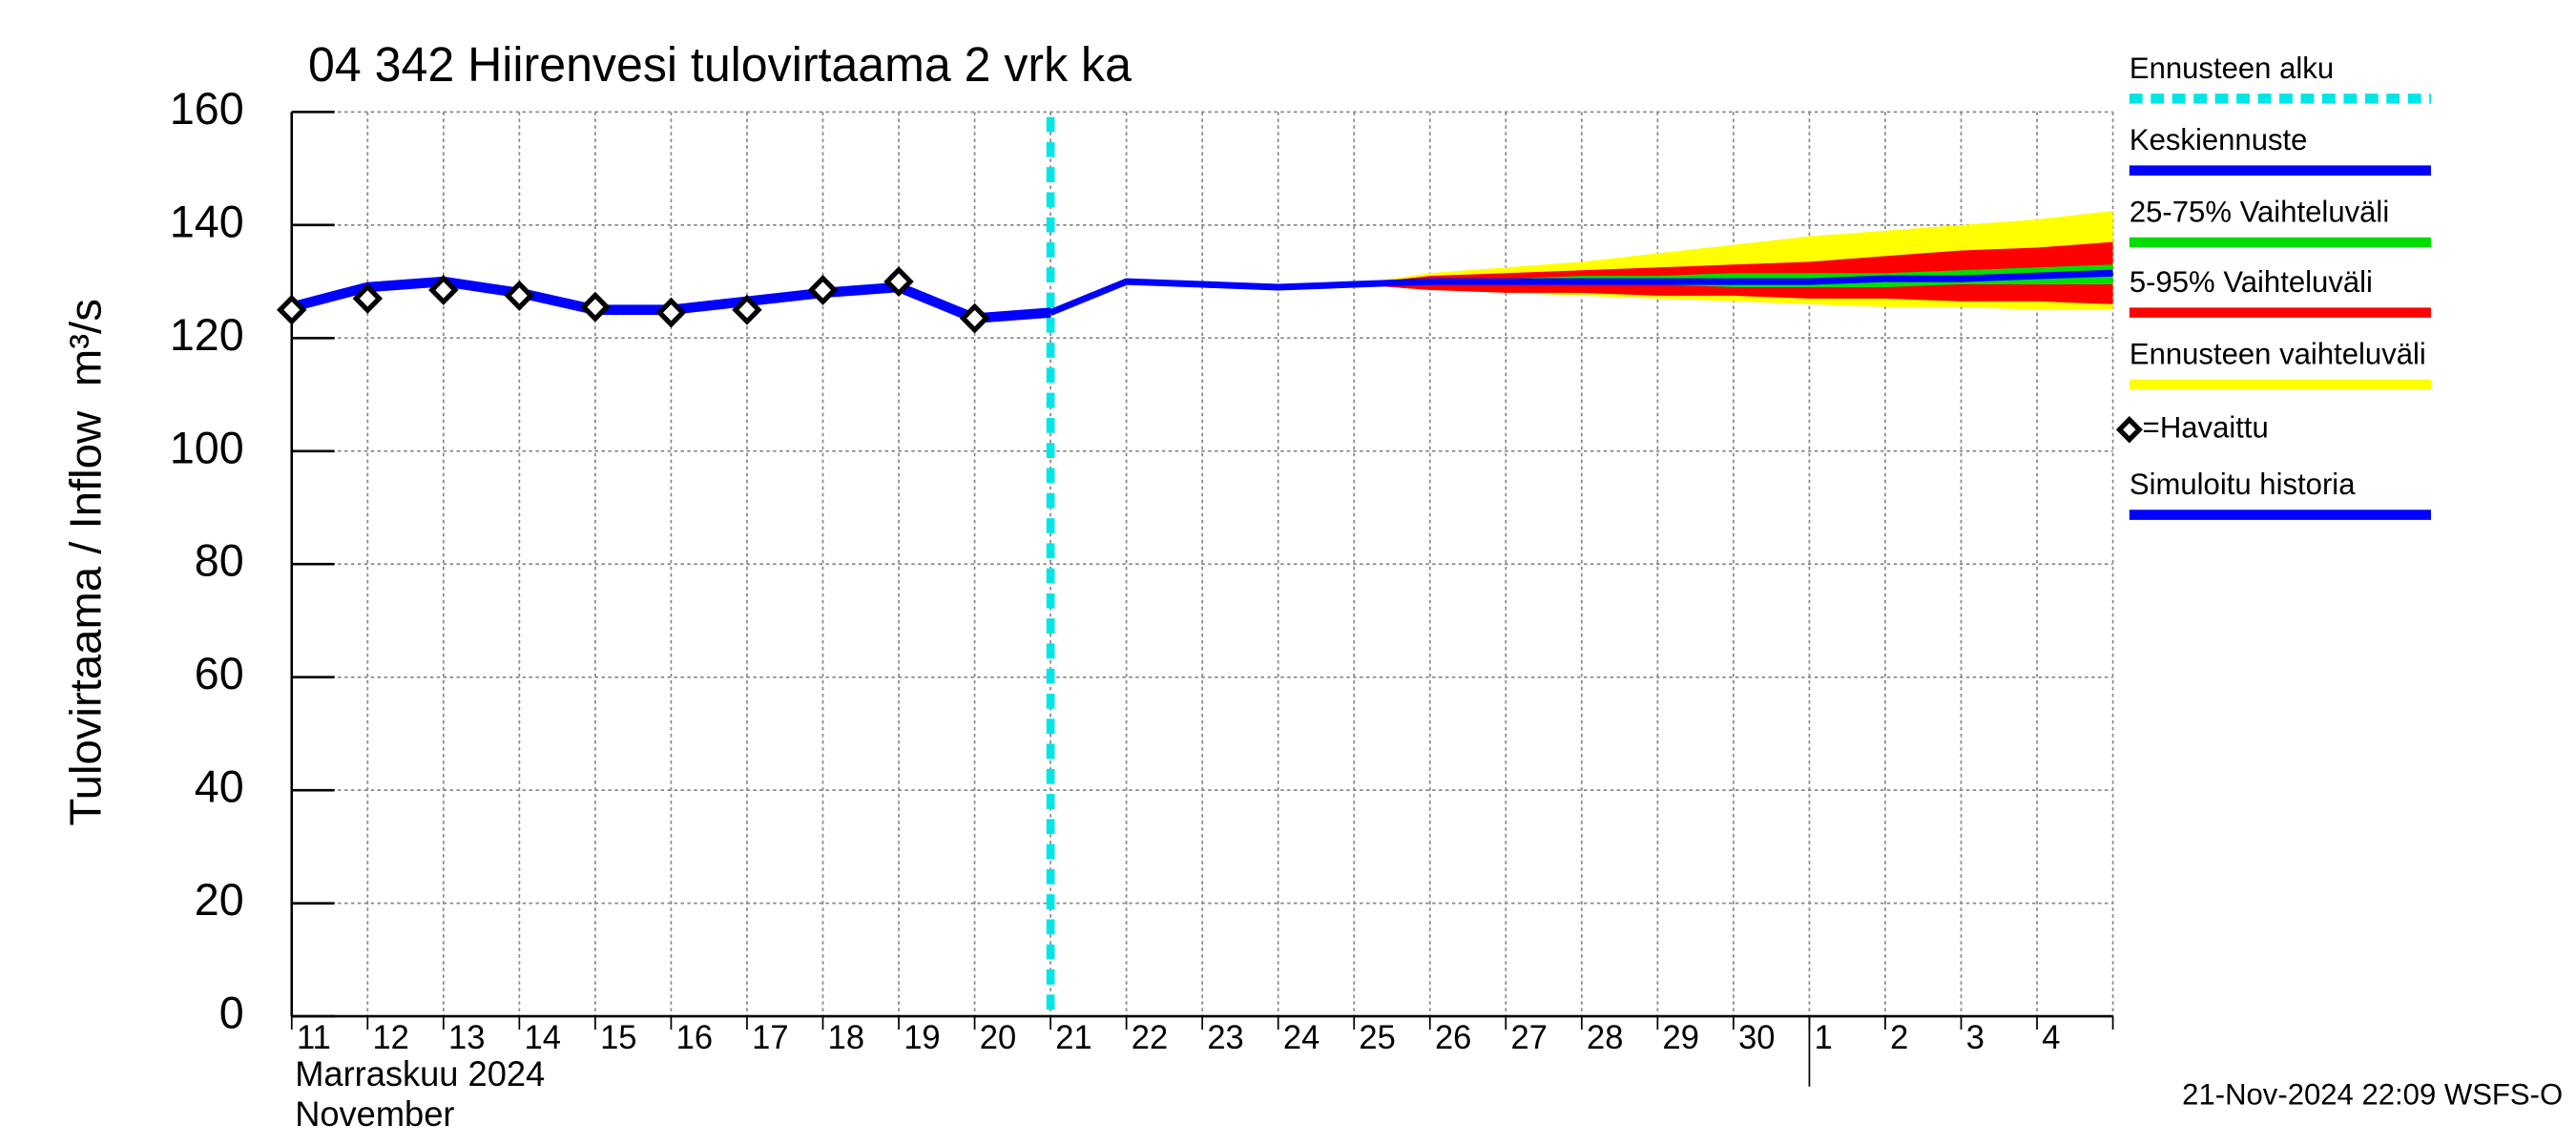  What do you see at coordinates (207, 447) in the screenshot?
I see `y-tick-label: 100` at bounding box center [207, 447].